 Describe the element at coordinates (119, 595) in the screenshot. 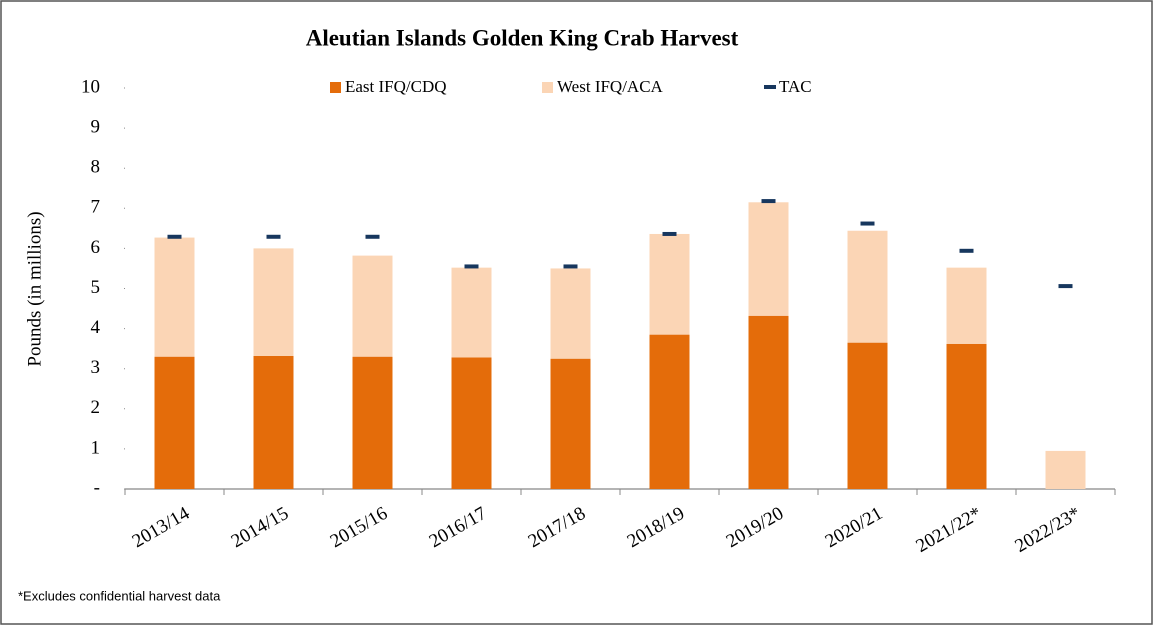

I see `footnote: *Excludes confidential harvest data` at that location.